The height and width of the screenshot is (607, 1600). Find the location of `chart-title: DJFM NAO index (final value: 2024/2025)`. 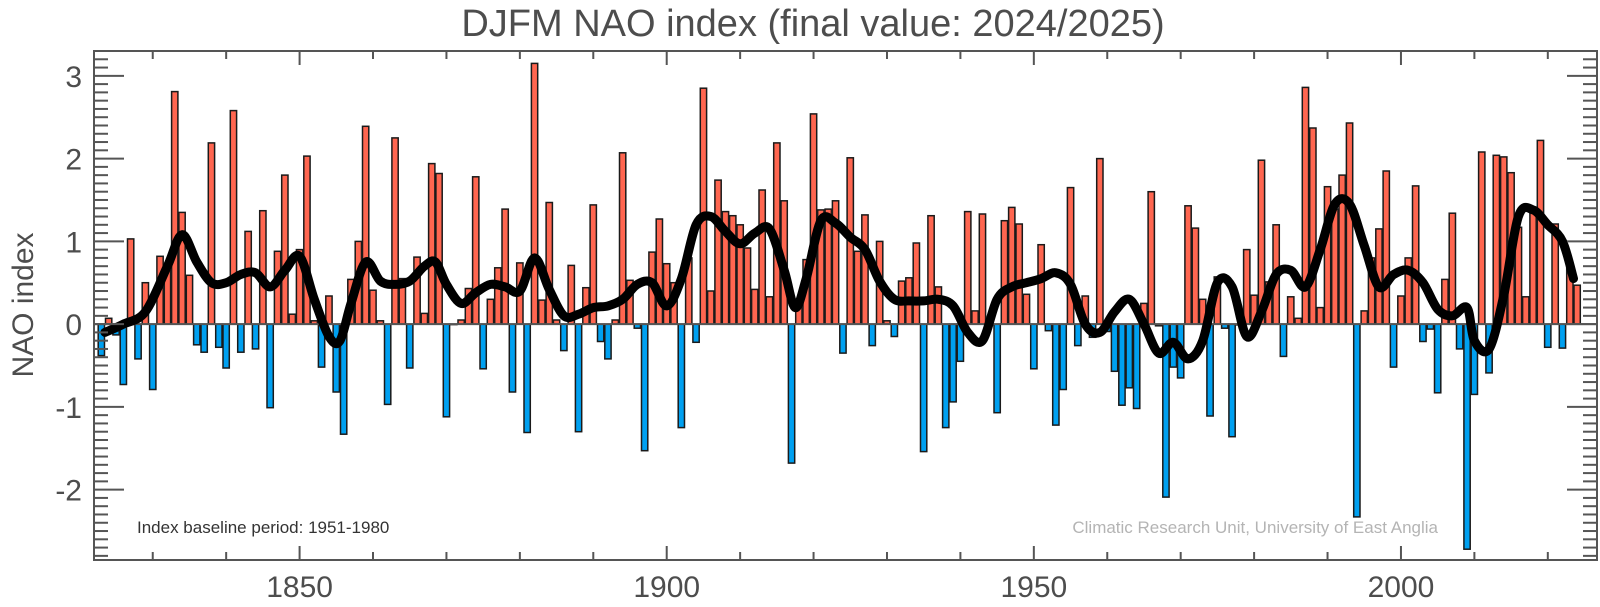

chart-title: DJFM NAO index (final value: 2024/2025) is located at coordinates (812, 24).